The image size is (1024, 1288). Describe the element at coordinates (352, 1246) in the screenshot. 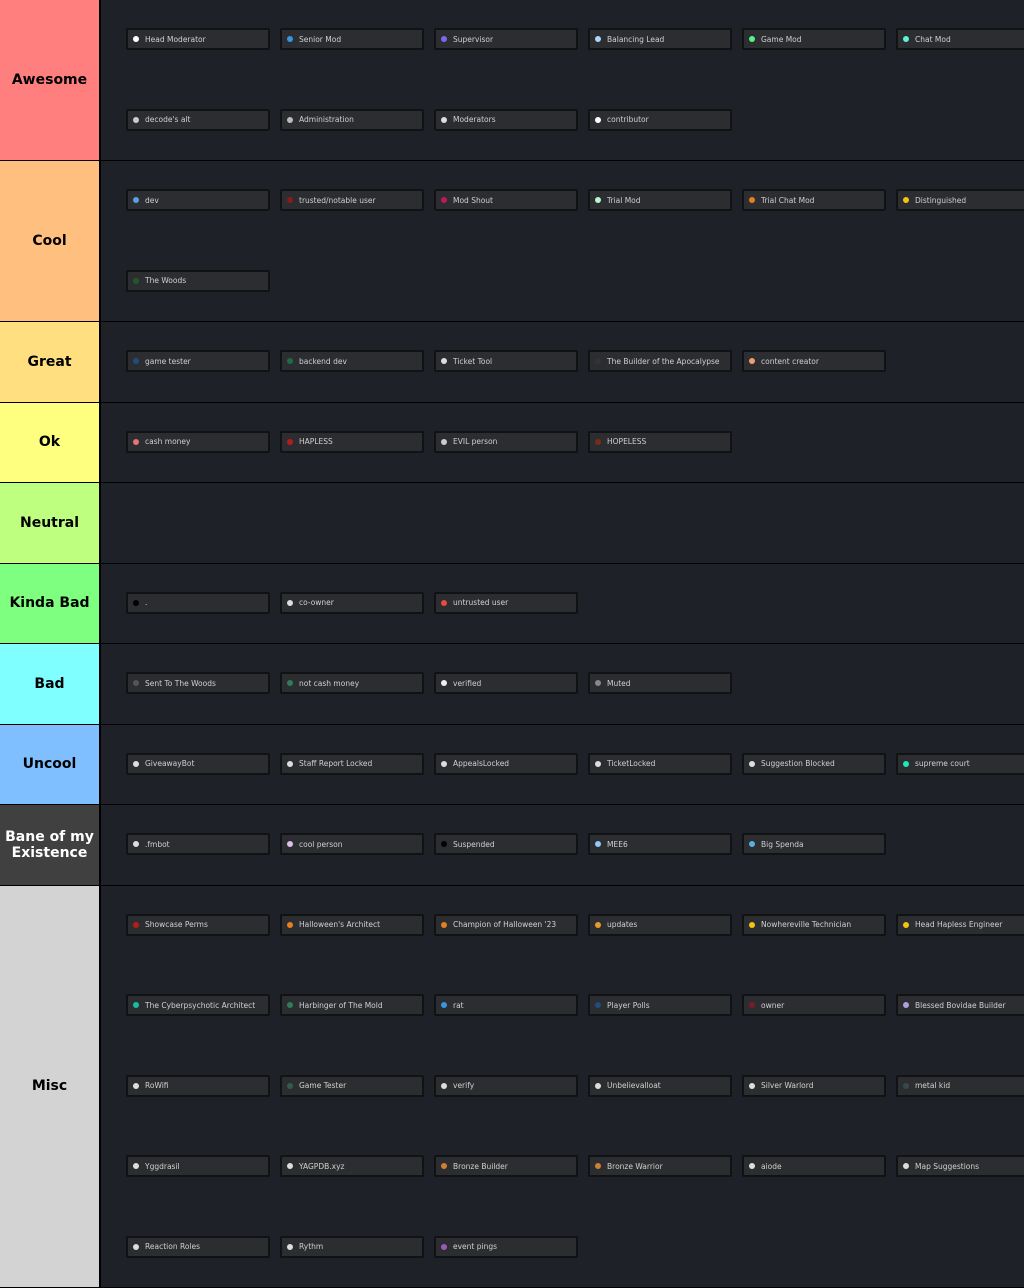

I see `role-chip: Rythm` at that location.